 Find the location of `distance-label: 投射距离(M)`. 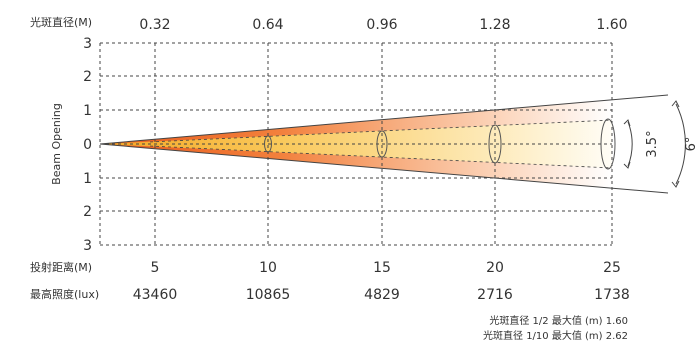

distance-label: 投射距离(M) is located at coordinates (61, 267).